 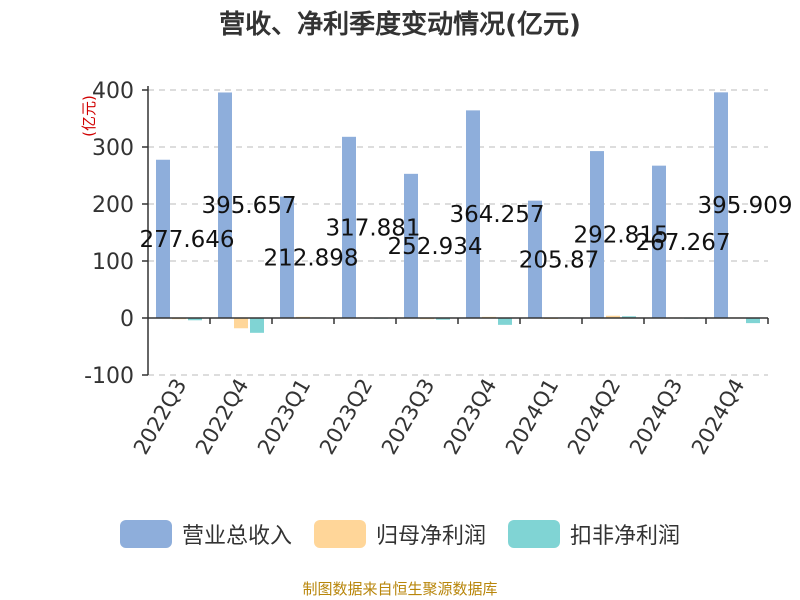 I want to click on legend-item: 扣非净利润, so click(x=594, y=534).